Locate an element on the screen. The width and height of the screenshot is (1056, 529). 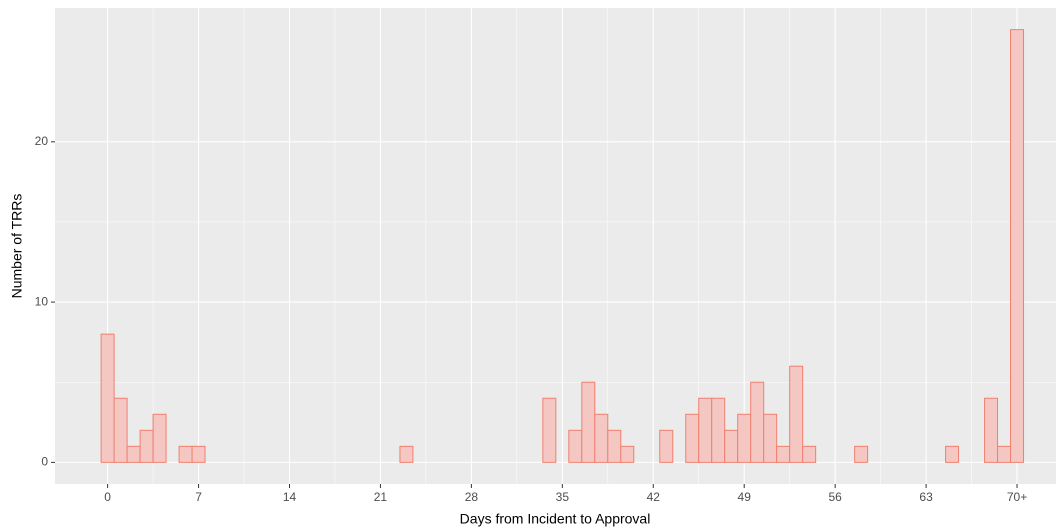
y-tick-label: 0 is located at coordinates (44, 462).